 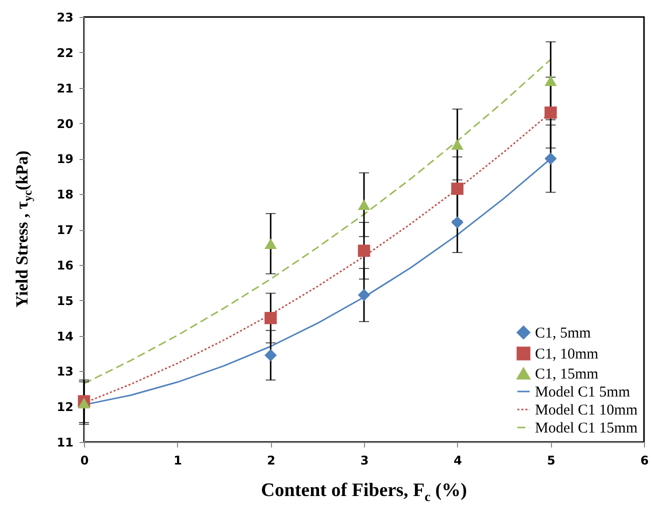 What do you see at coordinates (65, 301) in the screenshot?
I see `y-tick-label: 15` at bounding box center [65, 301].